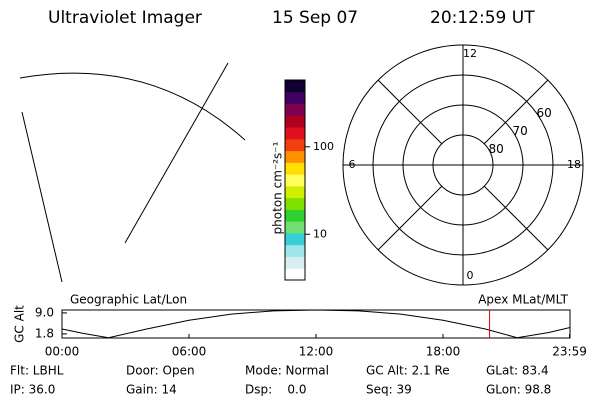  I want to click on alt-y-label: GC Alt, so click(20, 324).